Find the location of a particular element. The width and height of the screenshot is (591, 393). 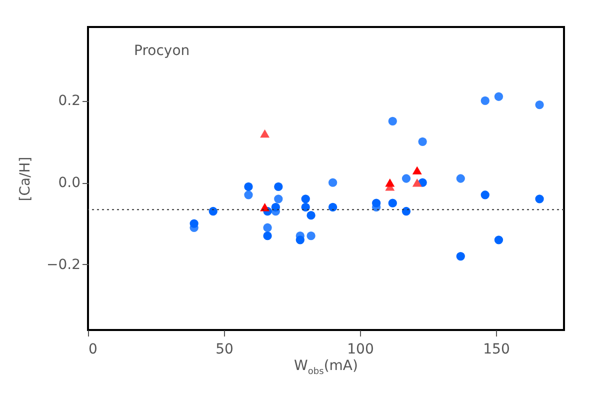

y-tick-label: 0.2 is located at coordinates (69, 101).